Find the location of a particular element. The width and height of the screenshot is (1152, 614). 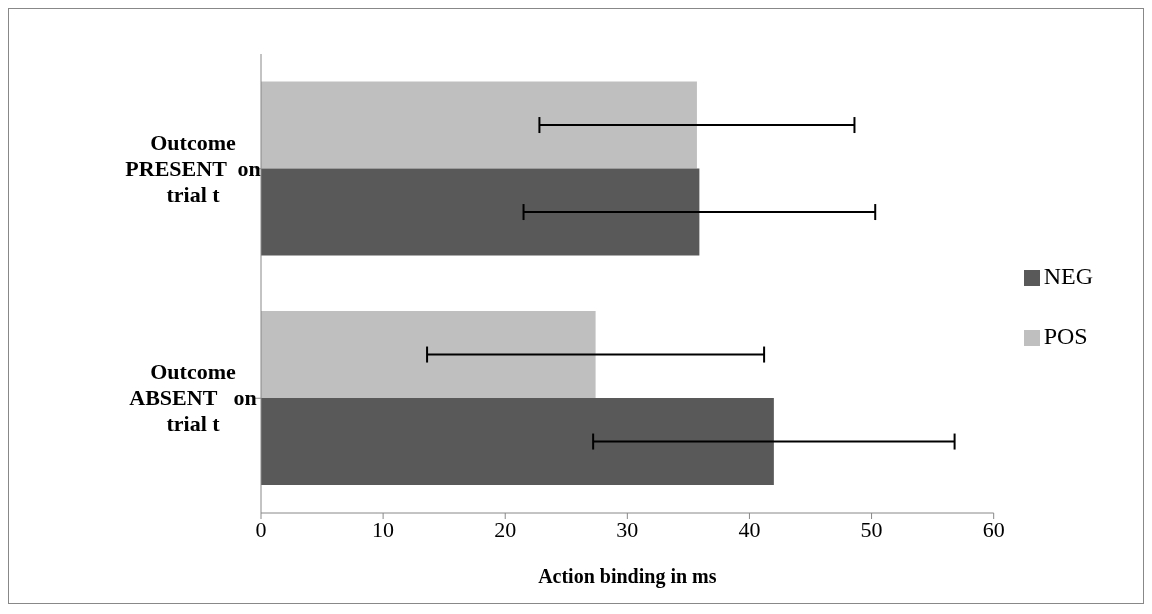

x-axis-title: Action binding in ms is located at coordinates (627, 576).